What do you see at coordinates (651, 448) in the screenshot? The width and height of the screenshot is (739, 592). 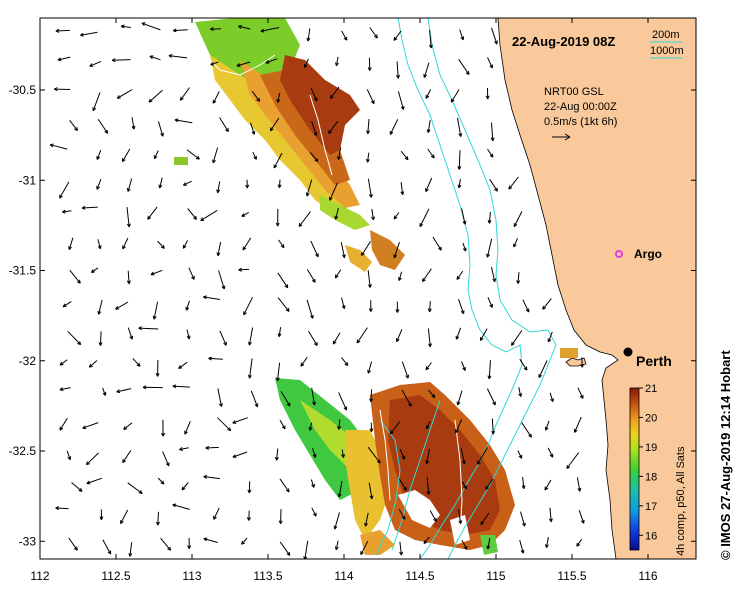 I see `colorbar-tick-label: 19` at bounding box center [651, 448].